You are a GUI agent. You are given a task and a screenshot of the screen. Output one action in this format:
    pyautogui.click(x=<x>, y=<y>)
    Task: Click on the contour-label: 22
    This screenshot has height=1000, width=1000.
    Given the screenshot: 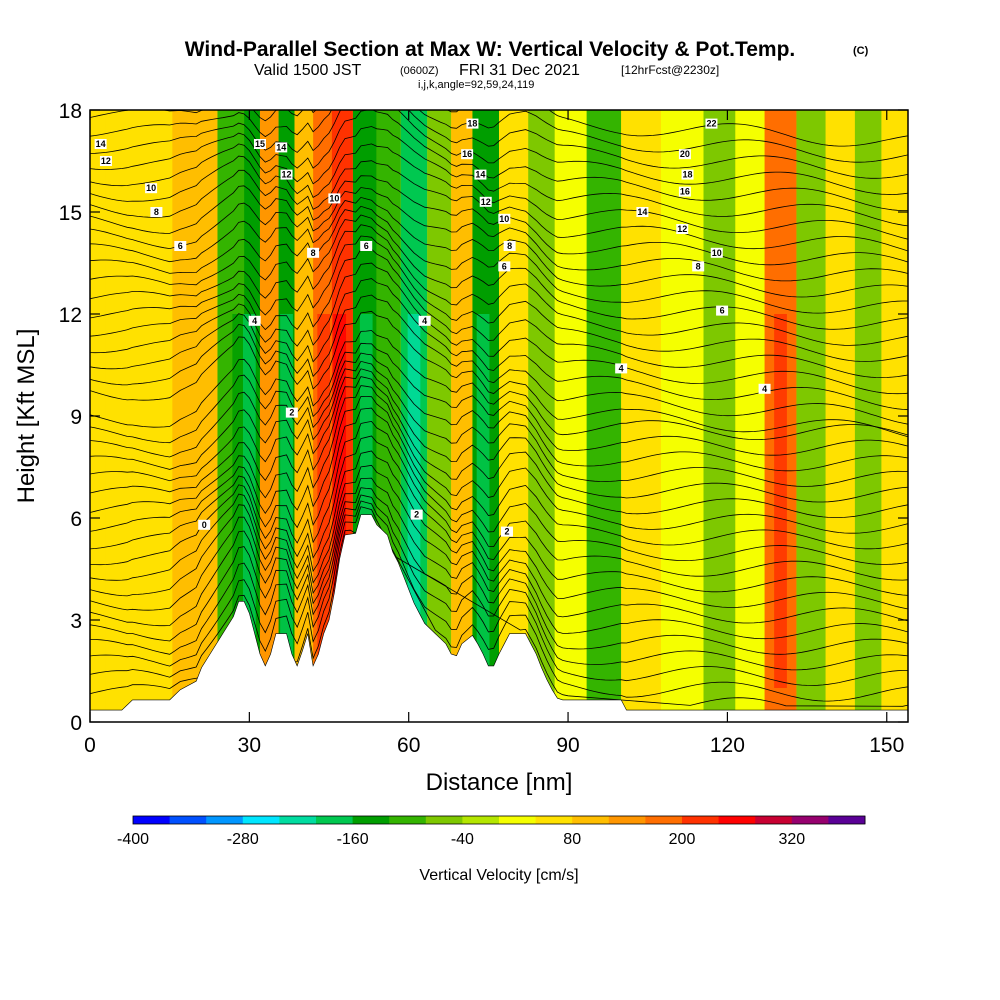 What is the action you would take?
    pyautogui.click(x=711, y=123)
    